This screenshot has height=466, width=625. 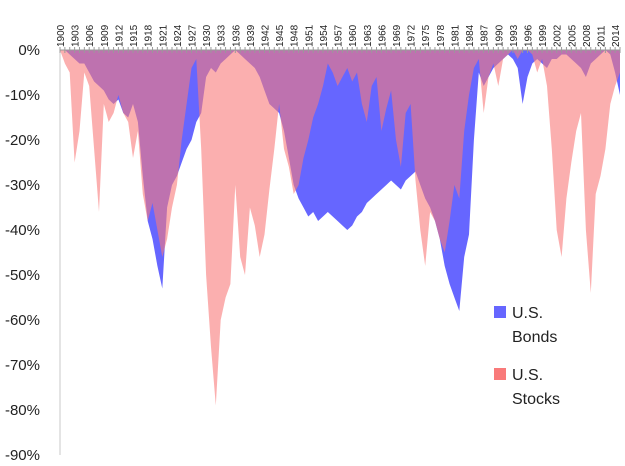 What do you see at coordinates (382, 35) in the screenshot?
I see `x-tick-label: 1966` at bounding box center [382, 35].